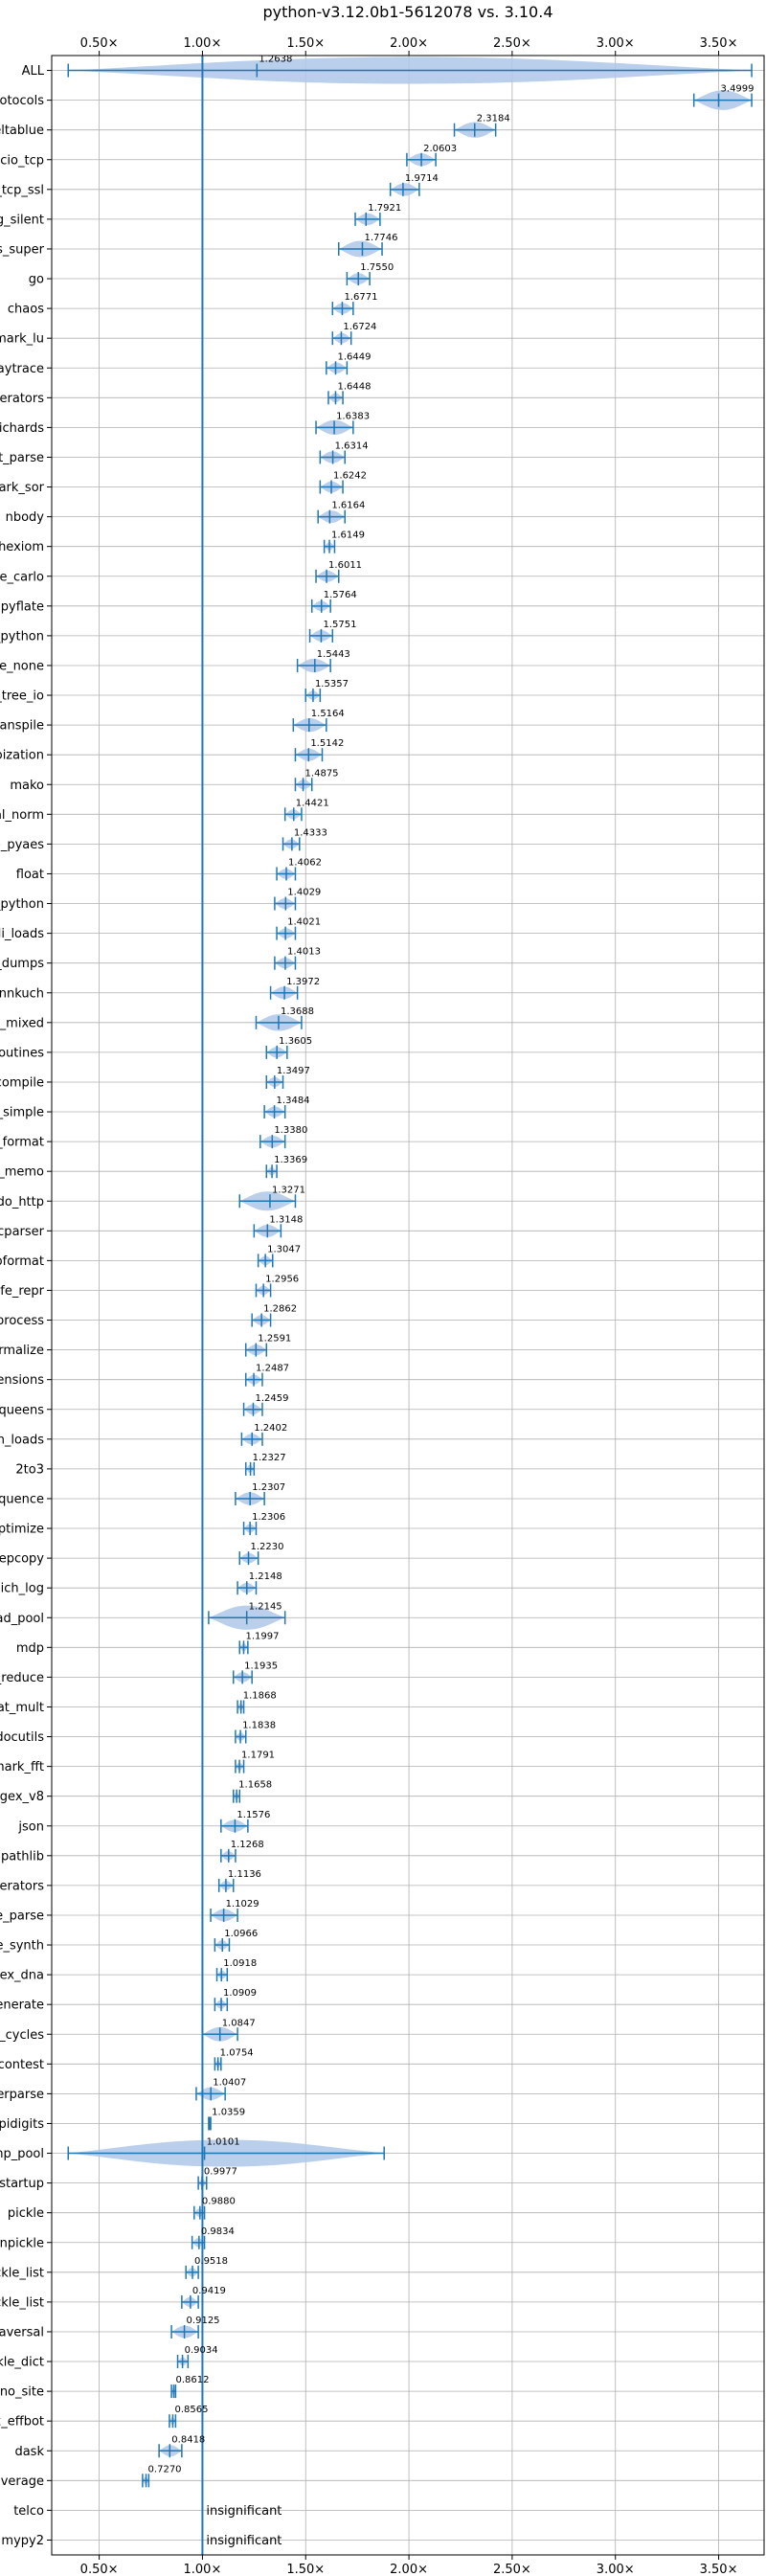 This screenshot has width=766, height=2576. What do you see at coordinates (22, 756) in the screenshot?
I see `benchmark-label: async_tree_memoization` at bounding box center [22, 756].